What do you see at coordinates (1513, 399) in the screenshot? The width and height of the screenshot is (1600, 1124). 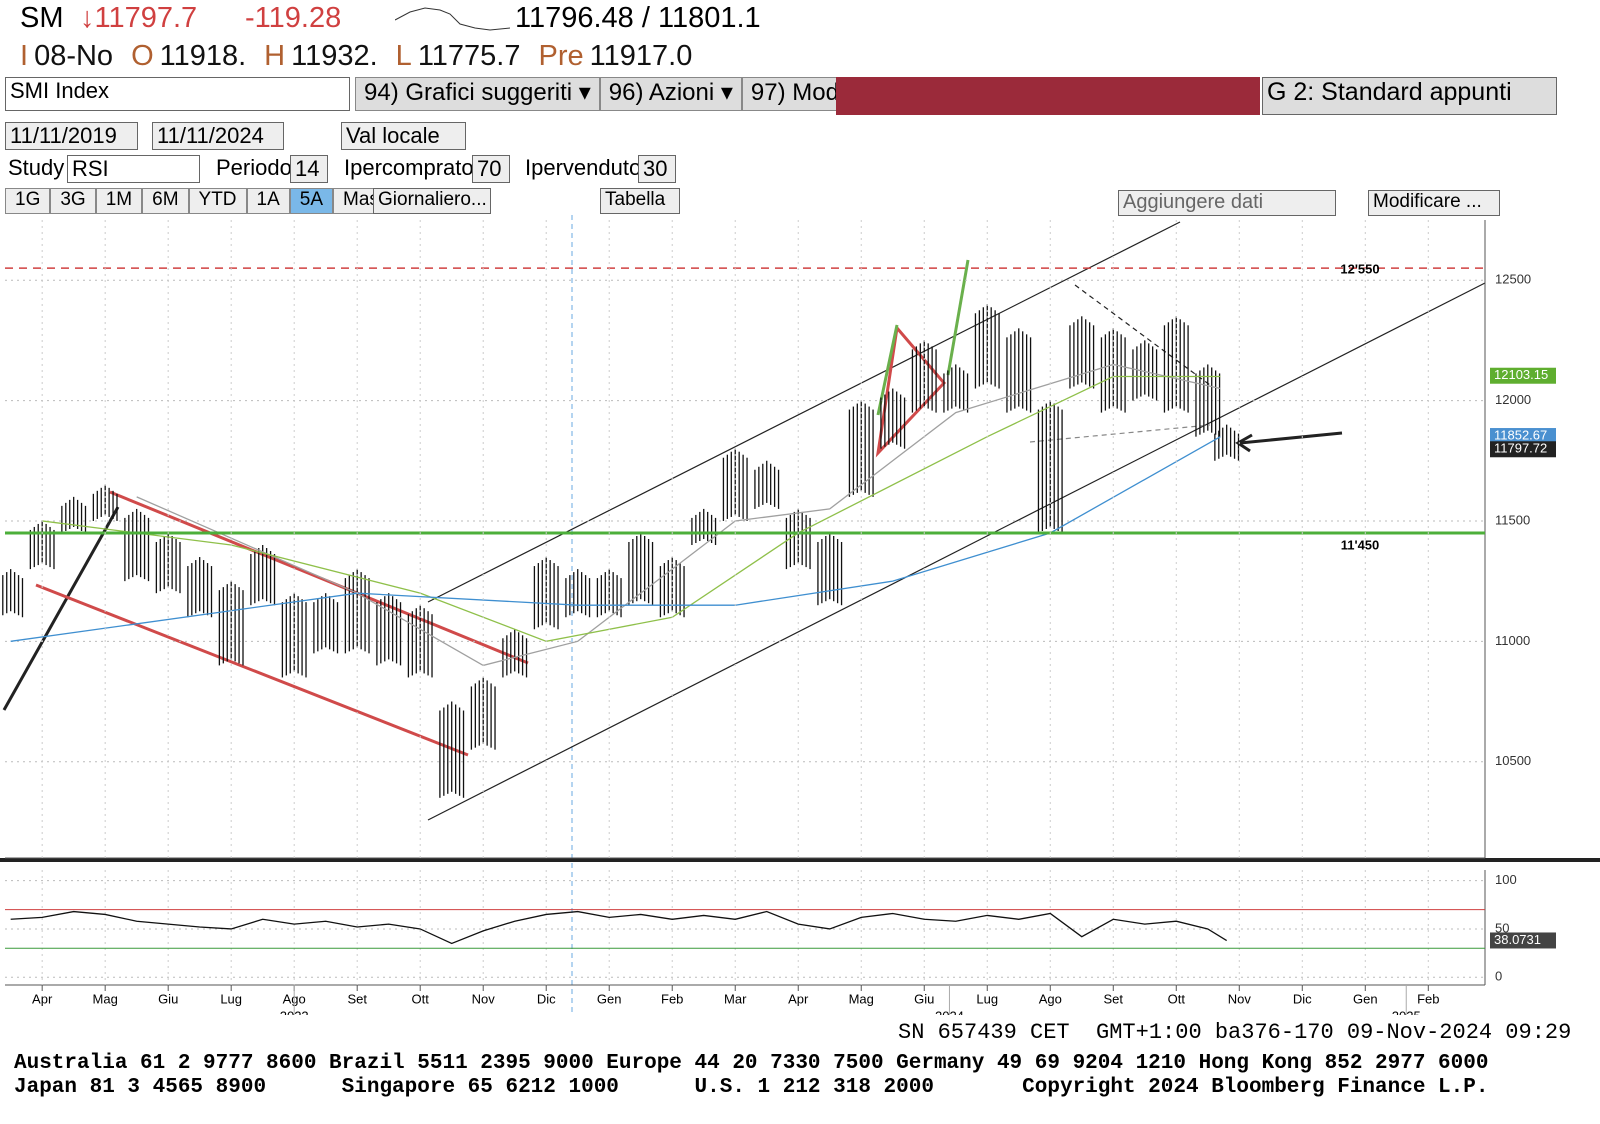 I see `y-tick-label: 12000` at bounding box center [1513, 399].